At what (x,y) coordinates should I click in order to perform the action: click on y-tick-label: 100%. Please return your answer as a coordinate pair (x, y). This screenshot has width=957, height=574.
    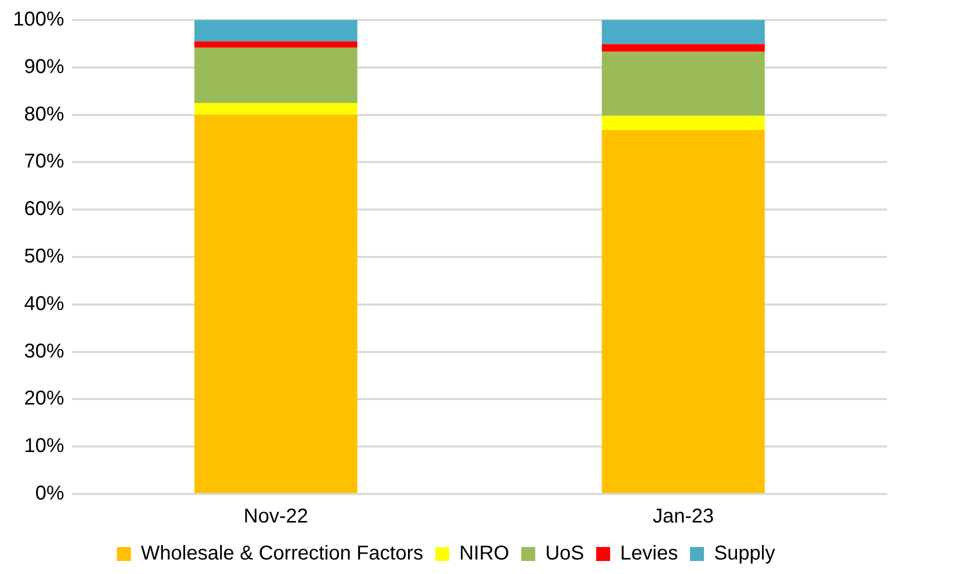
    Looking at the image, I should click on (38, 19).